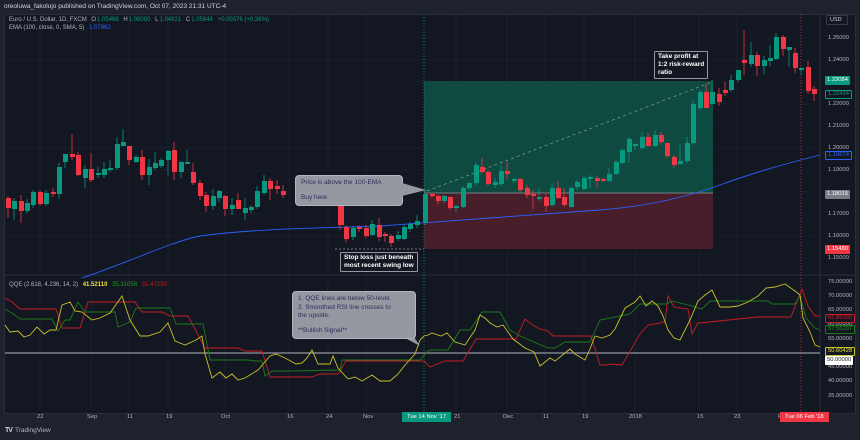 The height and width of the screenshot is (440, 860). I want to click on price-tick: 1.17000, so click(838, 214).